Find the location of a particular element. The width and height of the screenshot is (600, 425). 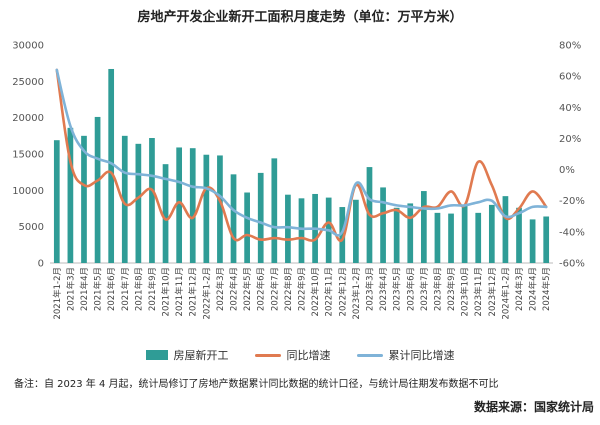

x-tick-label: 2022年11月 is located at coordinates (329, 291).